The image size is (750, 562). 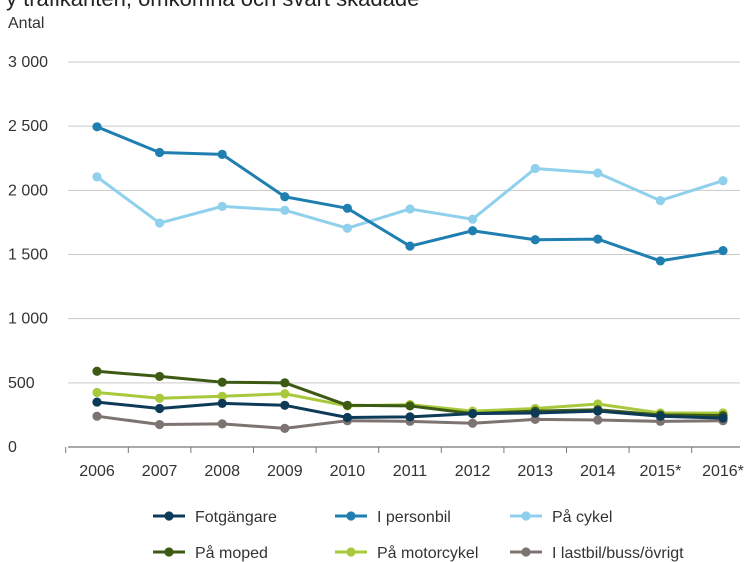 I want to click on x-tick-label: 2011, so click(x=410, y=471).